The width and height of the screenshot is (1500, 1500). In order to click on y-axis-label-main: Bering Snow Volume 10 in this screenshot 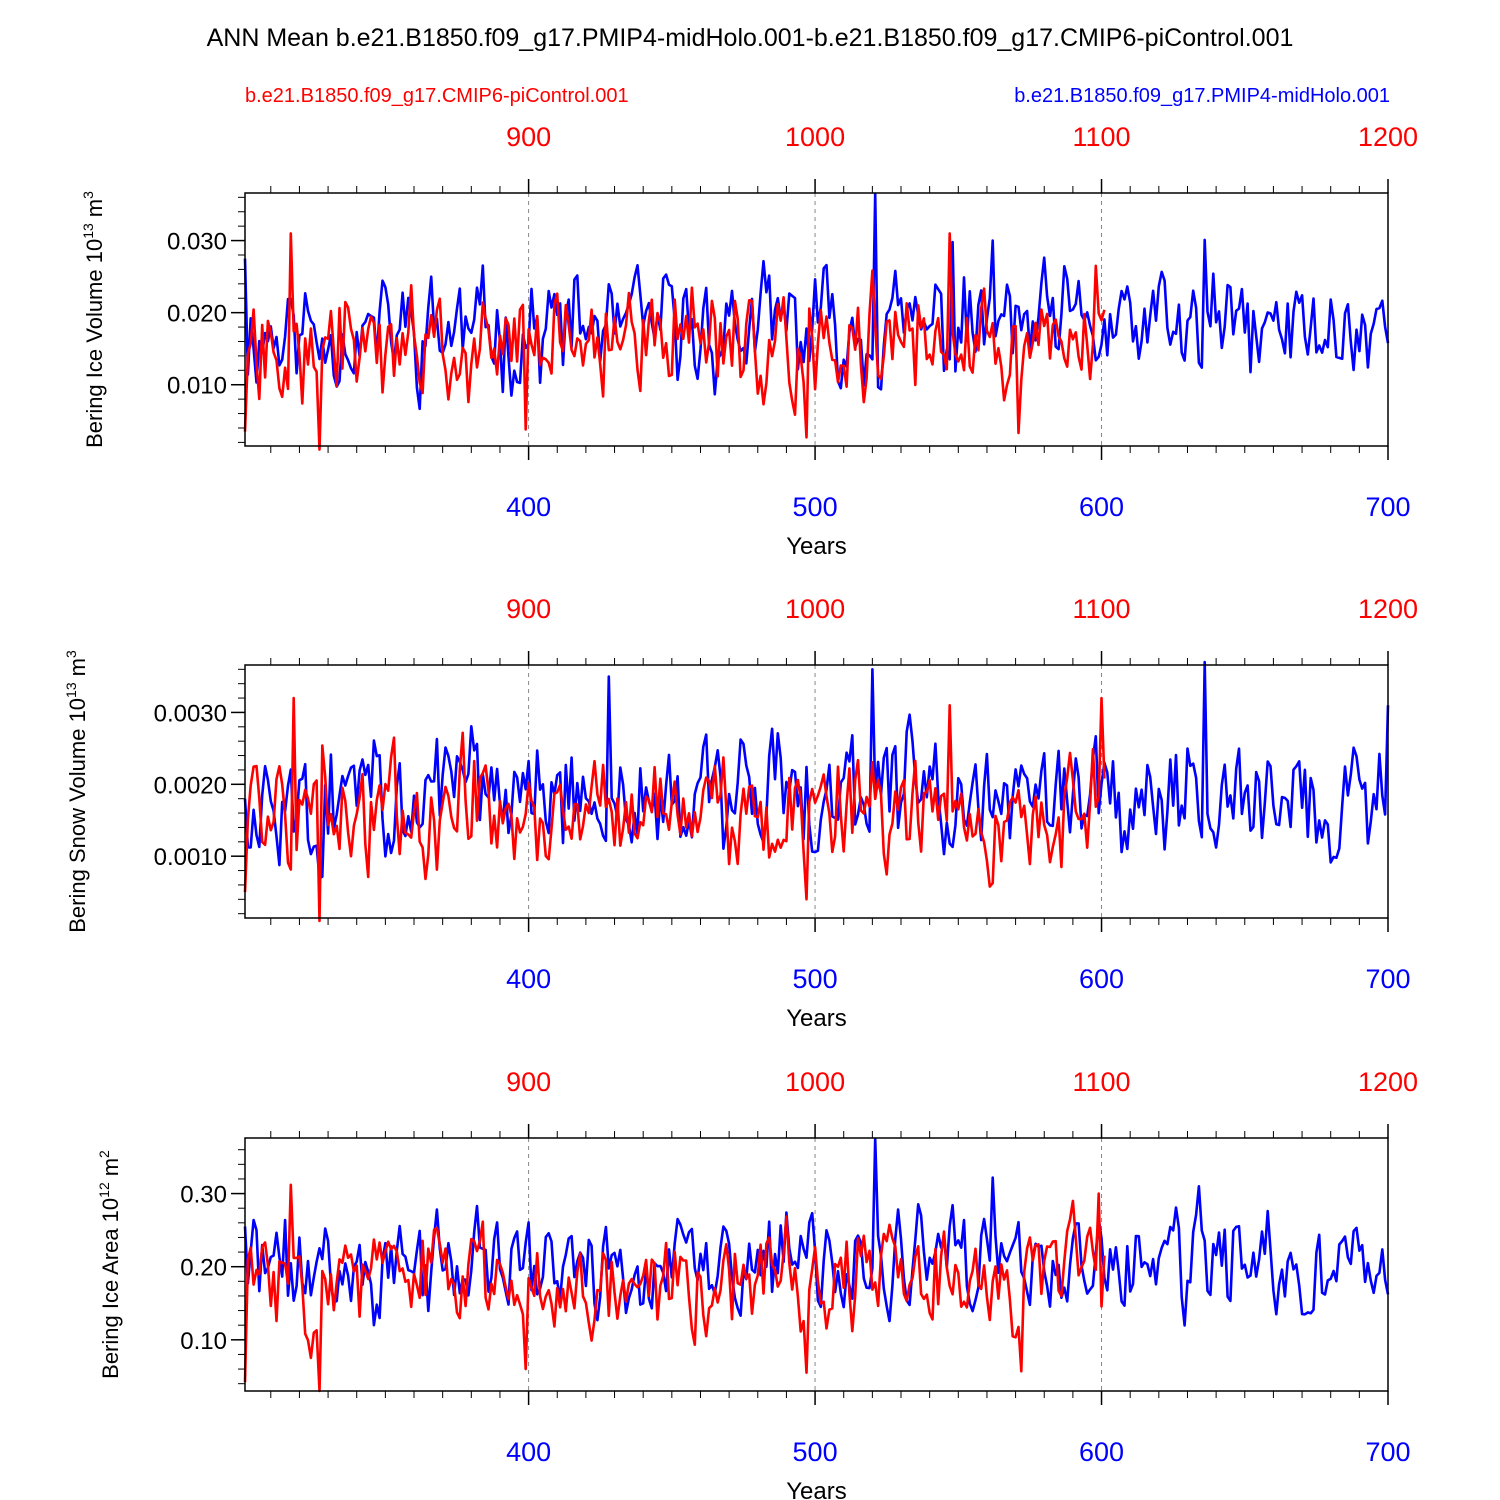, I will do `click(77, 815)`.